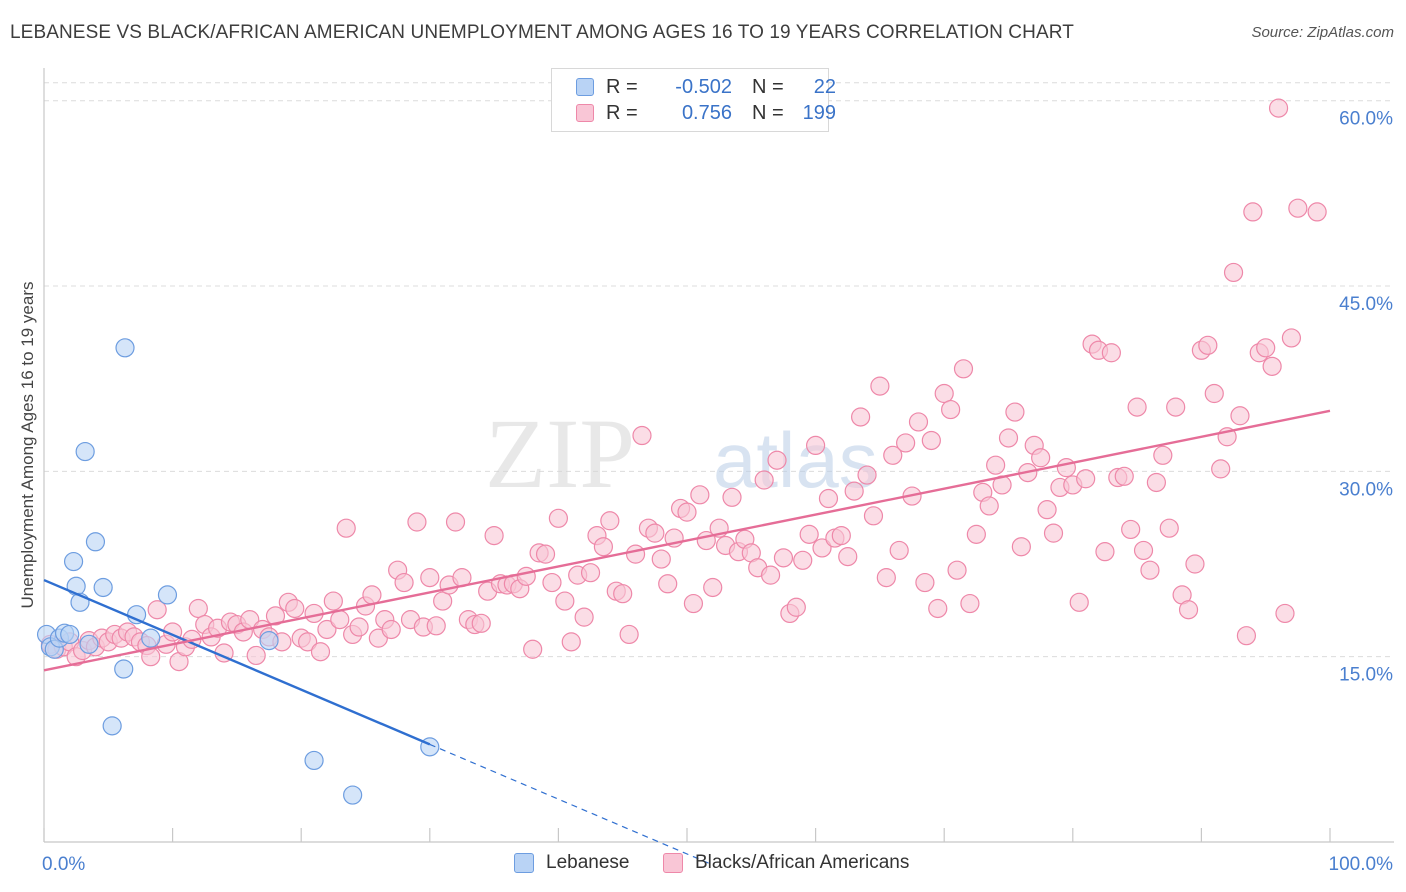 This screenshot has width=1406, height=892. I want to click on legend-item-lebanese: Lebanese, so click(571, 863).